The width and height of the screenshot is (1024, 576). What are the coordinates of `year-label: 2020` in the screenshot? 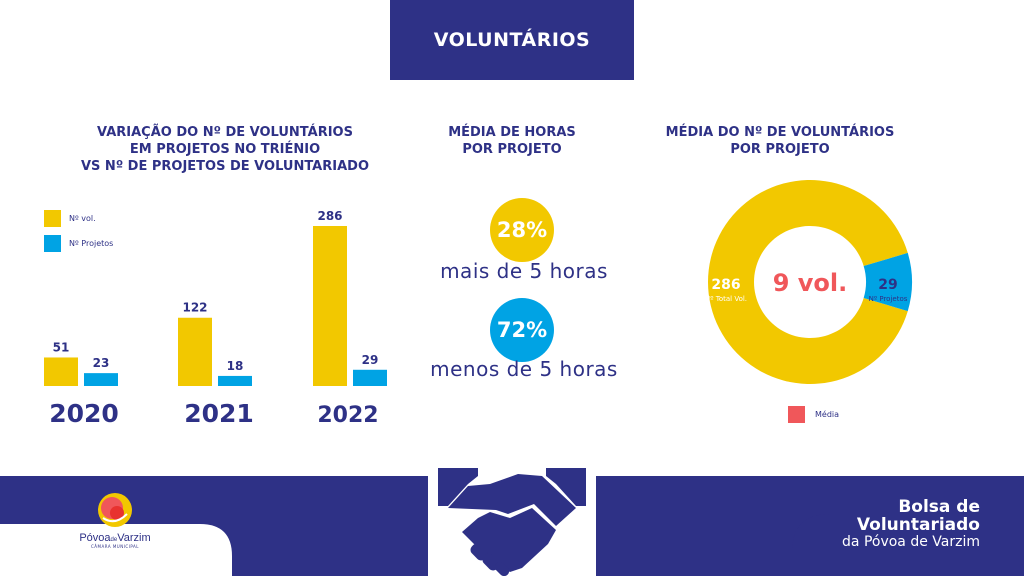 It's located at (84, 413).